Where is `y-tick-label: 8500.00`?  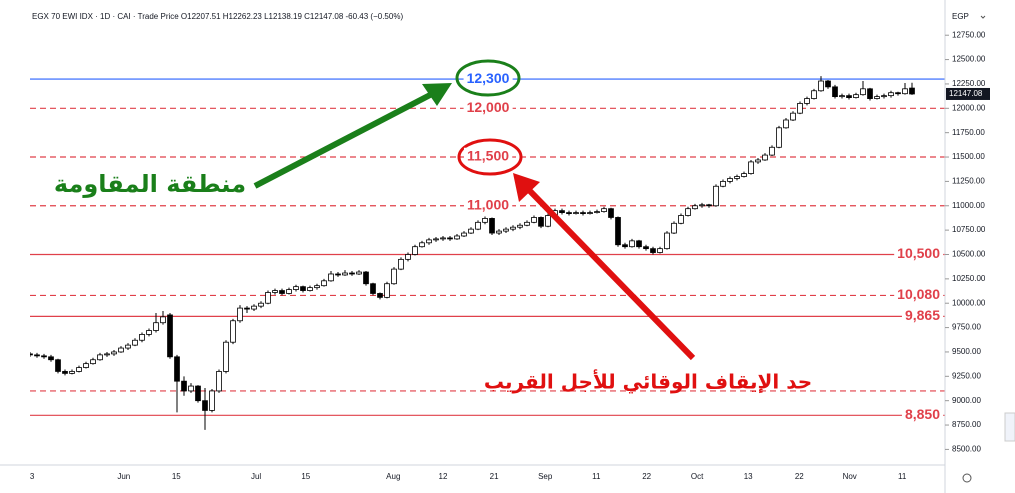
y-tick-label: 8500.00 is located at coordinates (966, 449).